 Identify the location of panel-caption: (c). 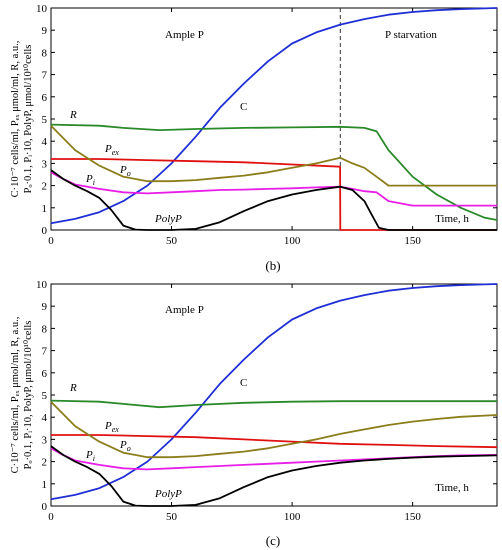
(273, 540).